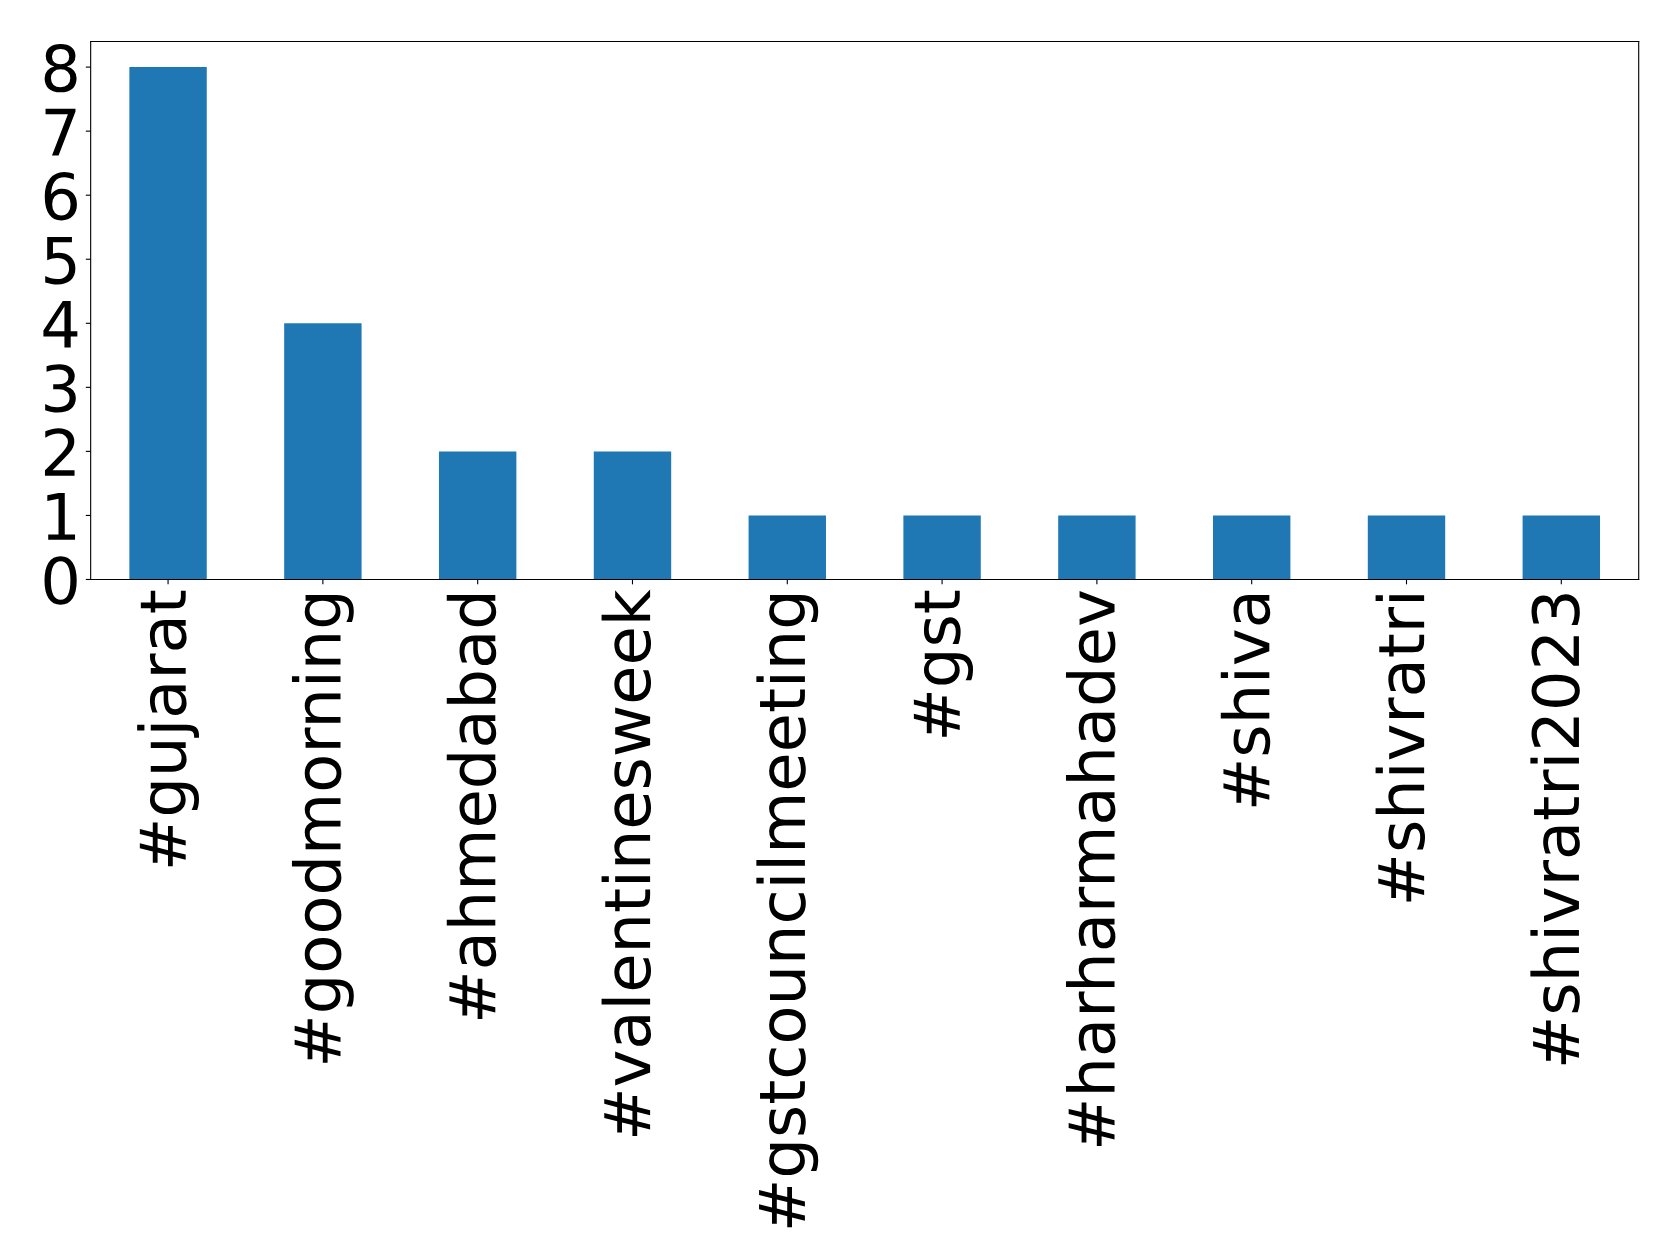 This screenshot has width=1679, height=1257. What do you see at coordinates (168, 728) in the screenshot?
I see `x-tick-label: #gujarat` at bounding box center [168, 728].